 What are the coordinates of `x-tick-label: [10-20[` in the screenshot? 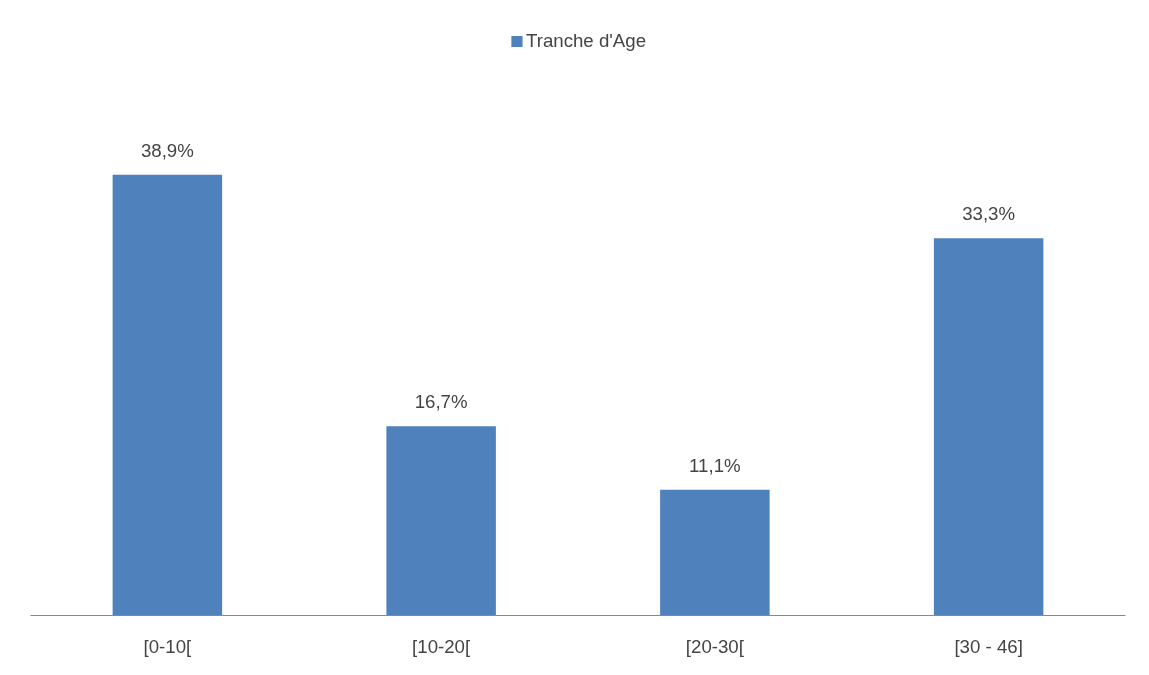 It's located at (441, 646).